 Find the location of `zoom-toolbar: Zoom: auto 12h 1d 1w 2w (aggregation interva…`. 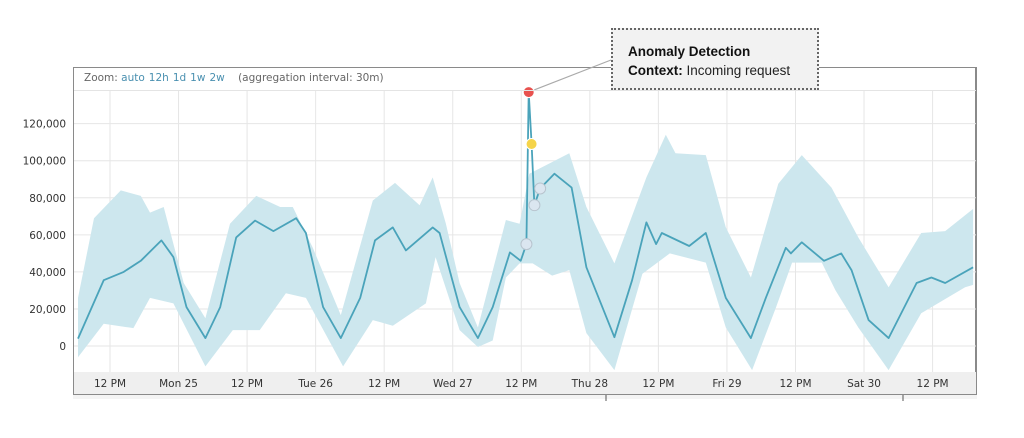

zoom-toolbar: Zoom: auto 12h 1d 1w 2w (aggregation interva… is located at coordinates (234, 78).